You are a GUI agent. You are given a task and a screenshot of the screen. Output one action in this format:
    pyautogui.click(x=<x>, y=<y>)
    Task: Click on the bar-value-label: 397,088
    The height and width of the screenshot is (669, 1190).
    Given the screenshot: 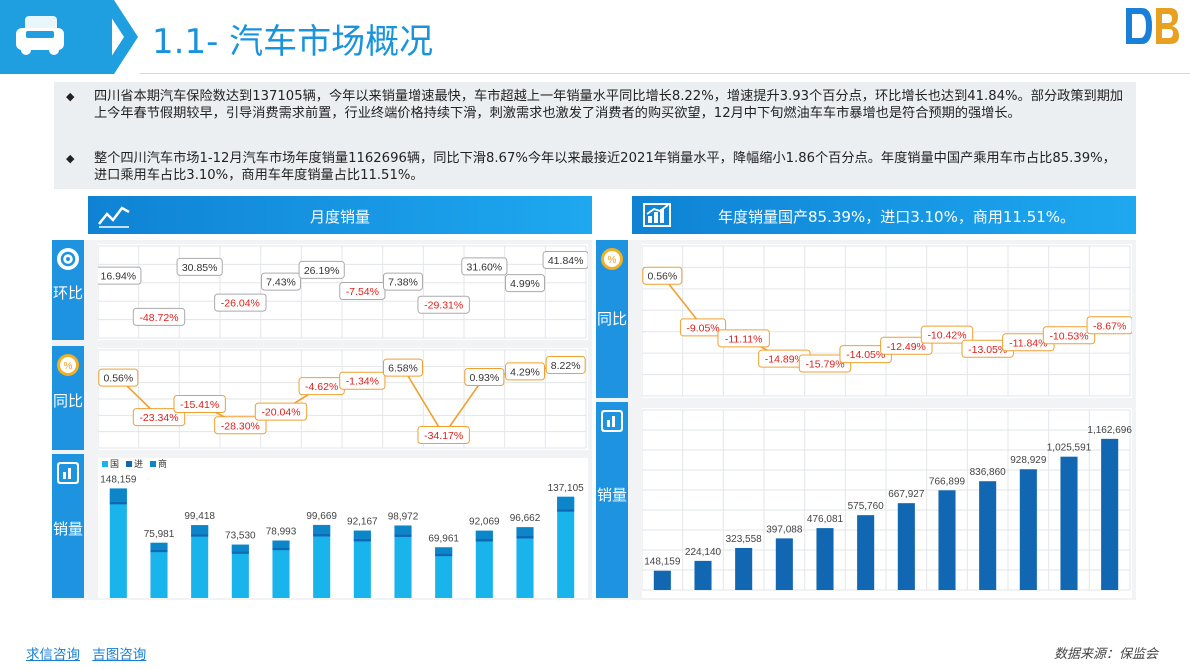 What is the action you would take?
    pyautogui.click(x=784, y=529)
    